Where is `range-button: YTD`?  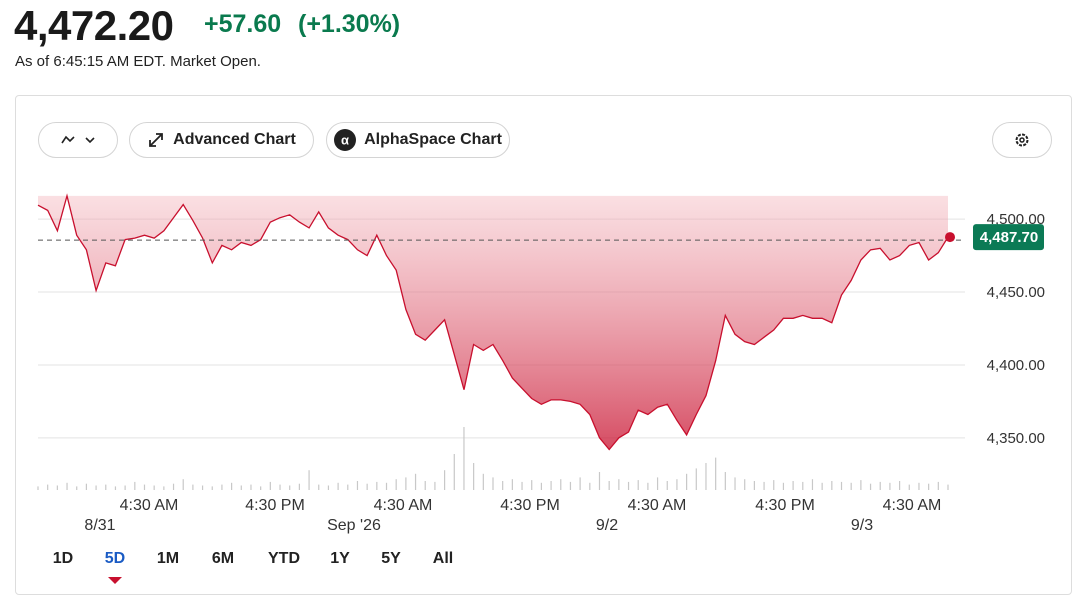 range-button: YTD is located at coordinates (284, 558).